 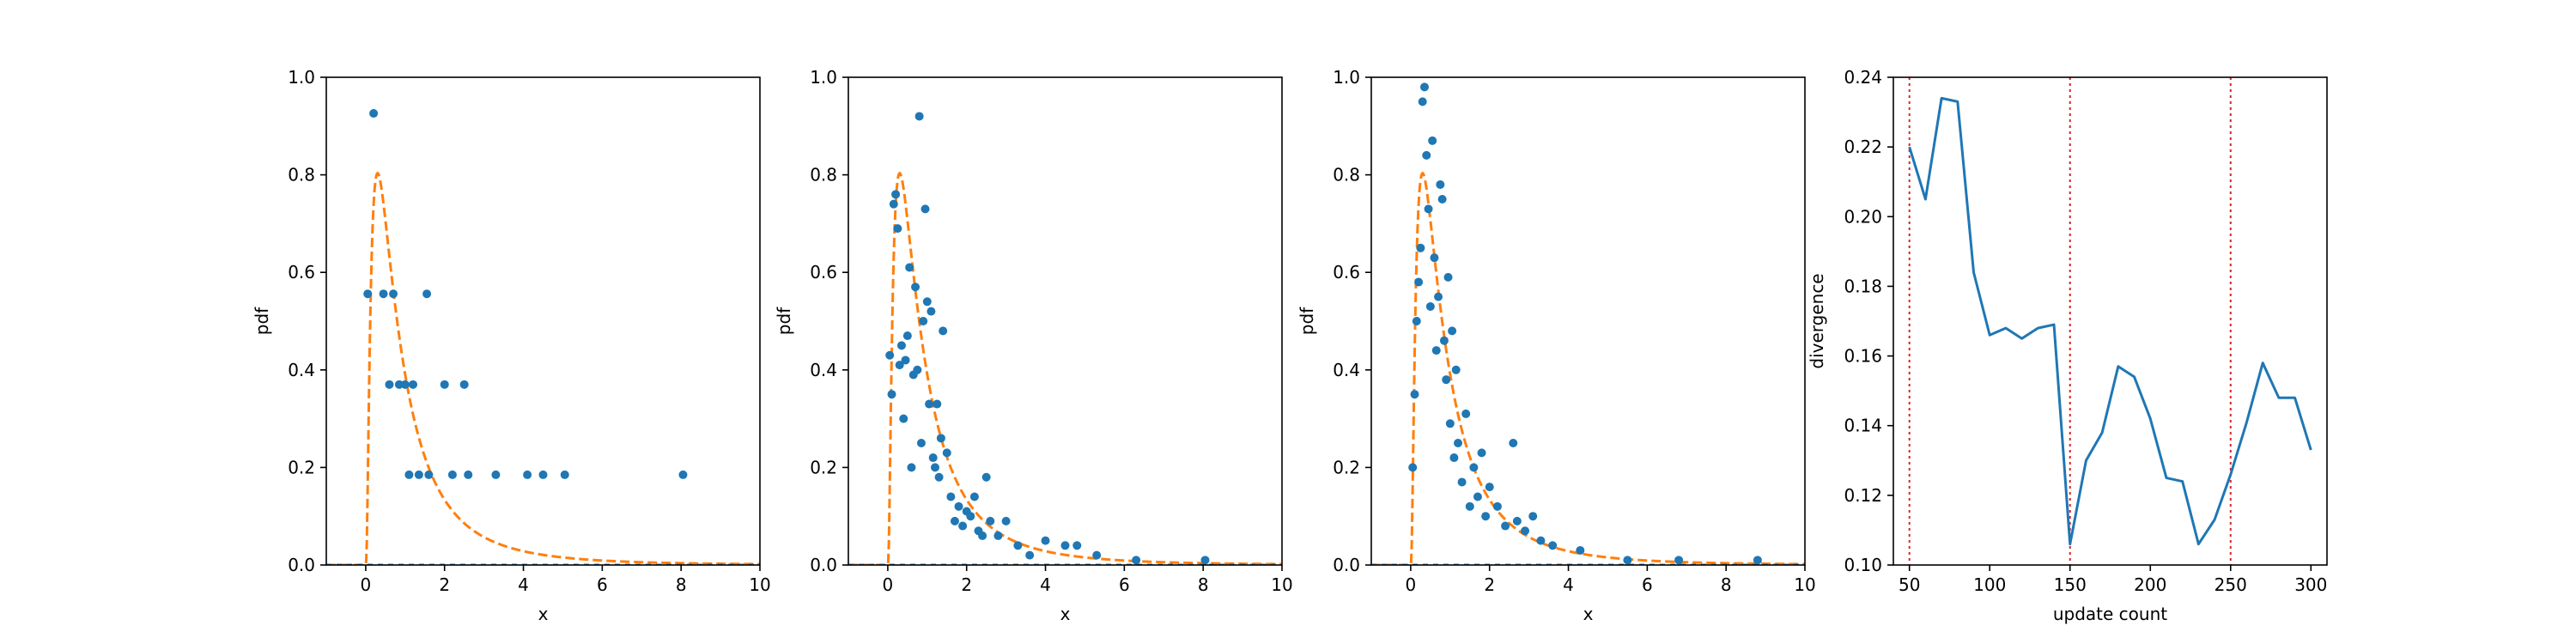 What do you see at coordinates (1863, 565) in the screenshot?
I see `y-tick-label: 0.10` at bounding box center [1863, 565].